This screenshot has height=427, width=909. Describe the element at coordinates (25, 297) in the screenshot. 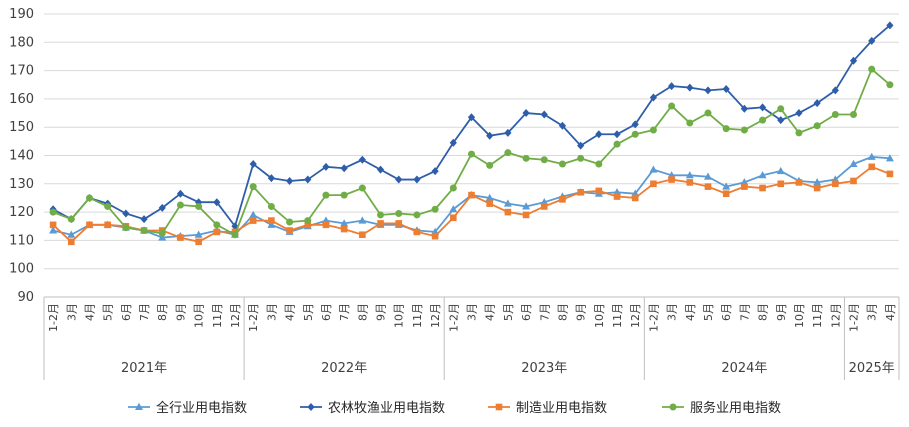

I see `y-tick-label: 90` at that location.